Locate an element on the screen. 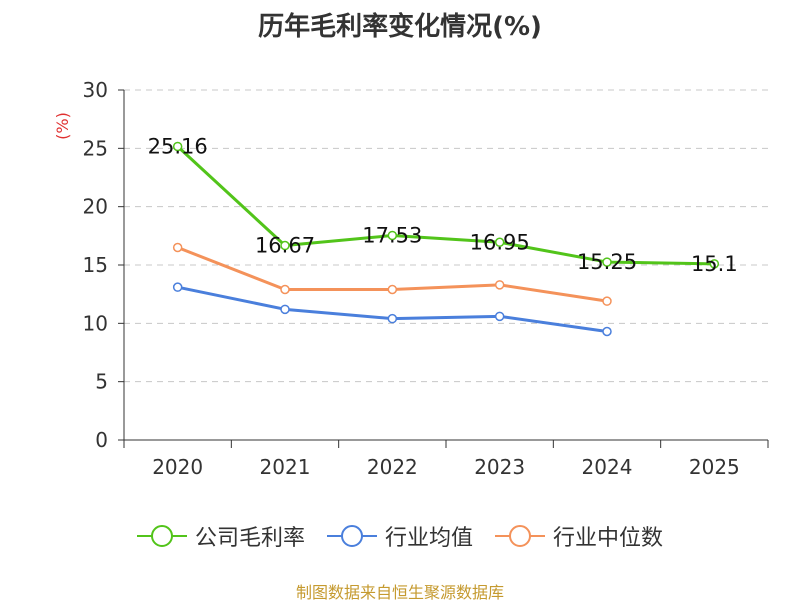 This screenshot has width=800, height=603. legend-item: 行业中位数 is located at coordinates (579, 536).